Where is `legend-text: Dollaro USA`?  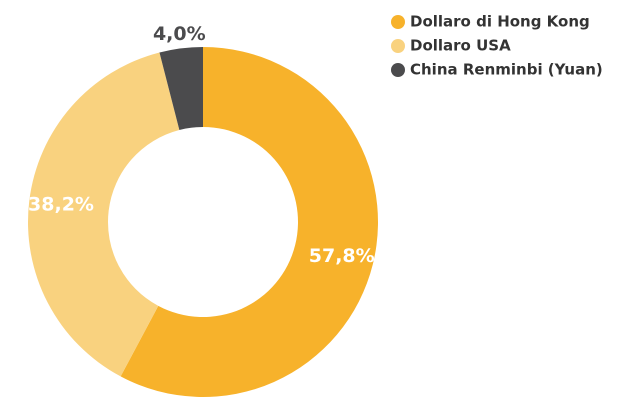 legend-text: Dollaro USA is located at coordinates (460, 46).